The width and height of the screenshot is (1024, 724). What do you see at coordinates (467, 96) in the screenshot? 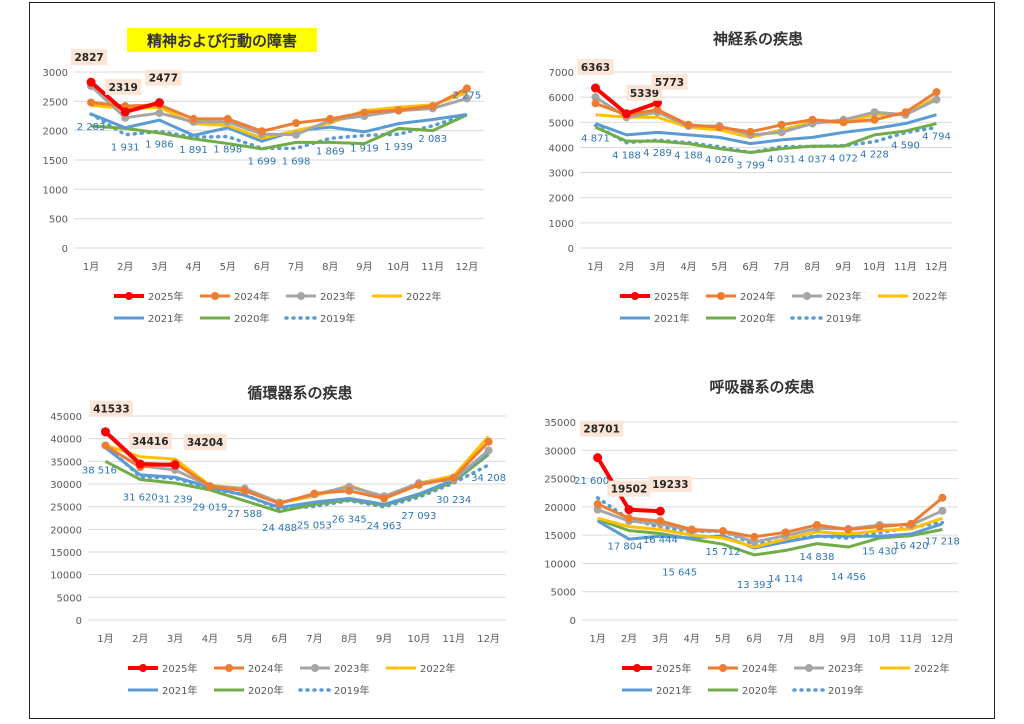
I see `data-label-2019: 2 275` at bounding box center [467, 96].